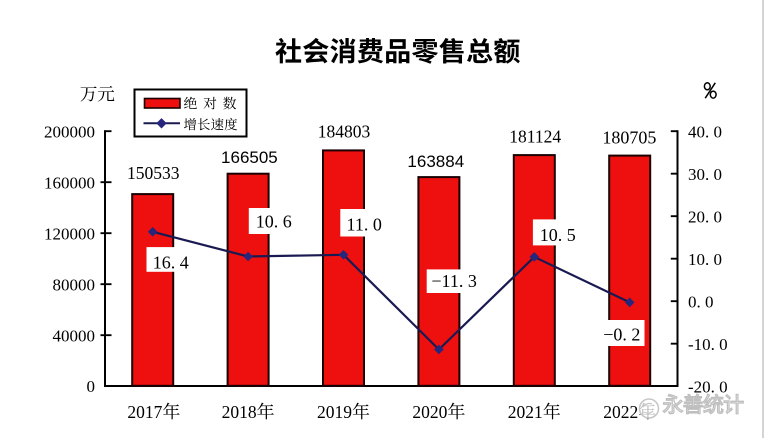 The image size is (766, 438). I want to click on svg-text: 2021, so click(525, 412).